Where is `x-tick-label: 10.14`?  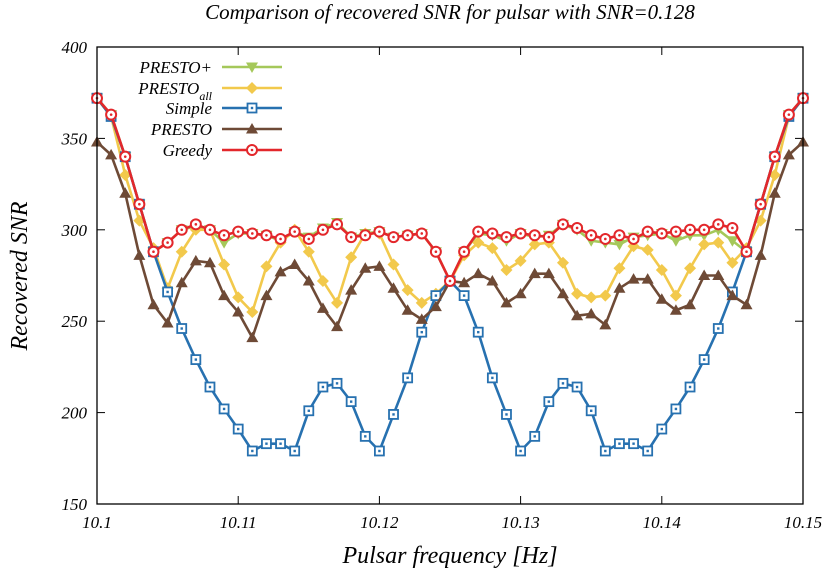
x-tick-label: 10.14 is located at coordinates (662, 522).